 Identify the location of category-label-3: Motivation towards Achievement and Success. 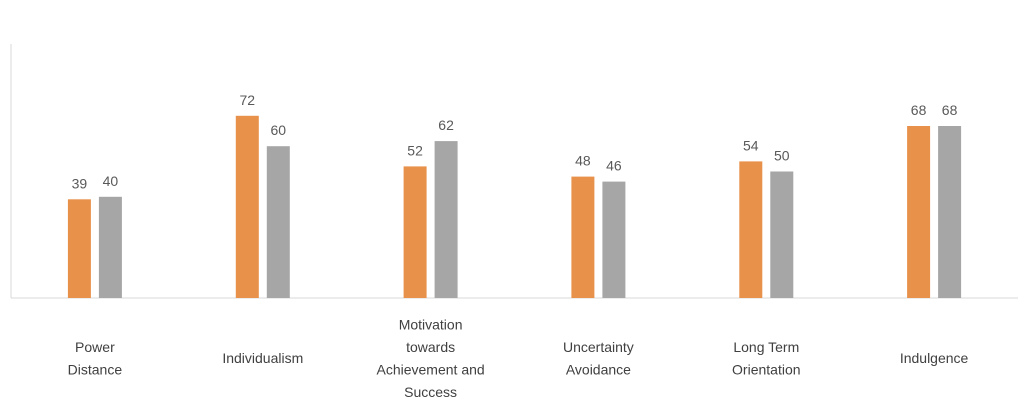
(431, 358).